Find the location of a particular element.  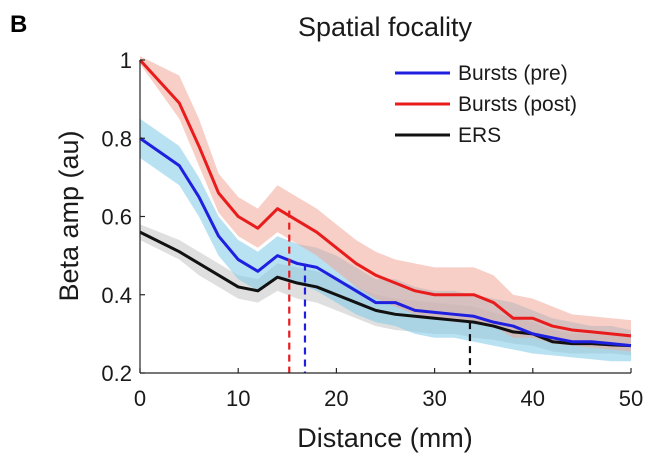

y-tick-label: 0.8 is located at coordinates (116, 138).